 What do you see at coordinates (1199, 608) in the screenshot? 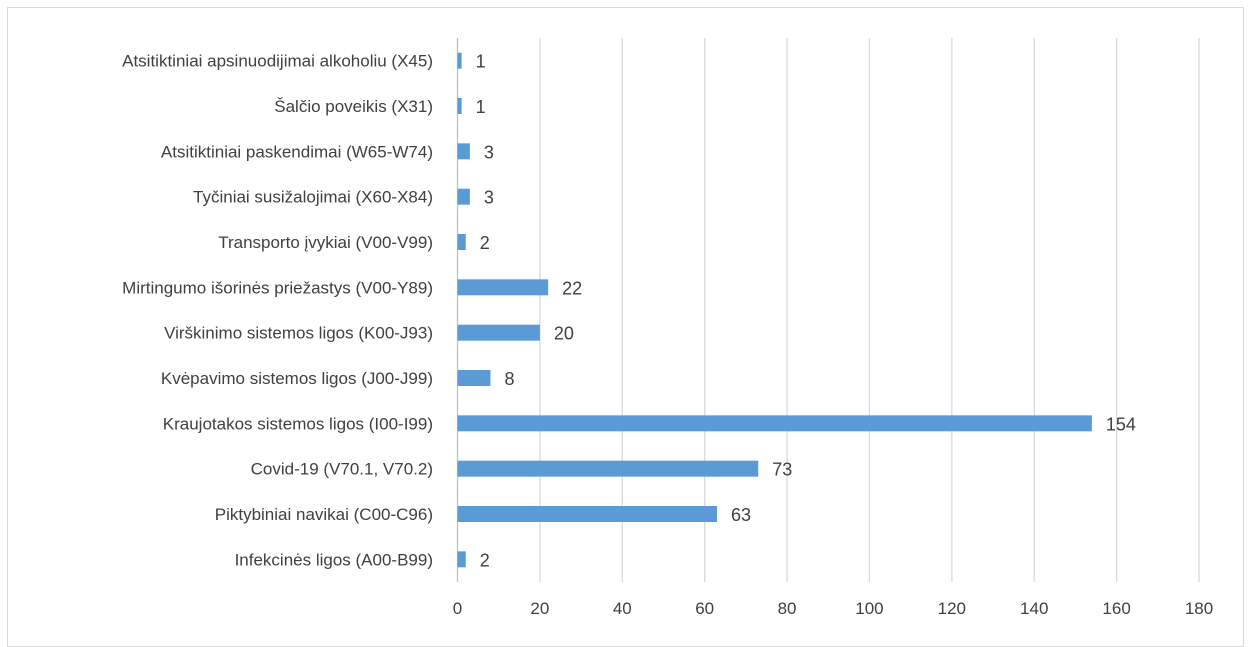
I see `x-tick-label: 180` at bounding box center [1199, 608].